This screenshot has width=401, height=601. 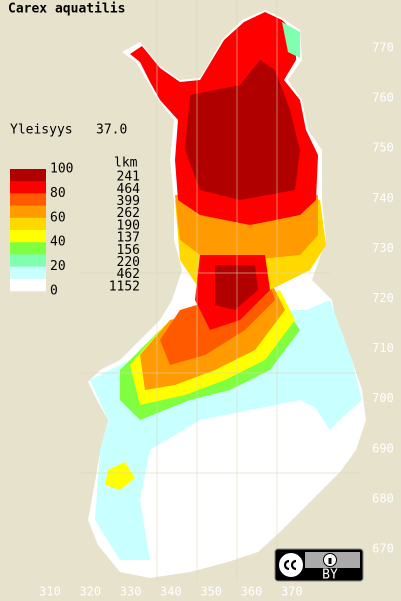 I want to click on y-coordinate-label: 760, so click(x=383, y=98).